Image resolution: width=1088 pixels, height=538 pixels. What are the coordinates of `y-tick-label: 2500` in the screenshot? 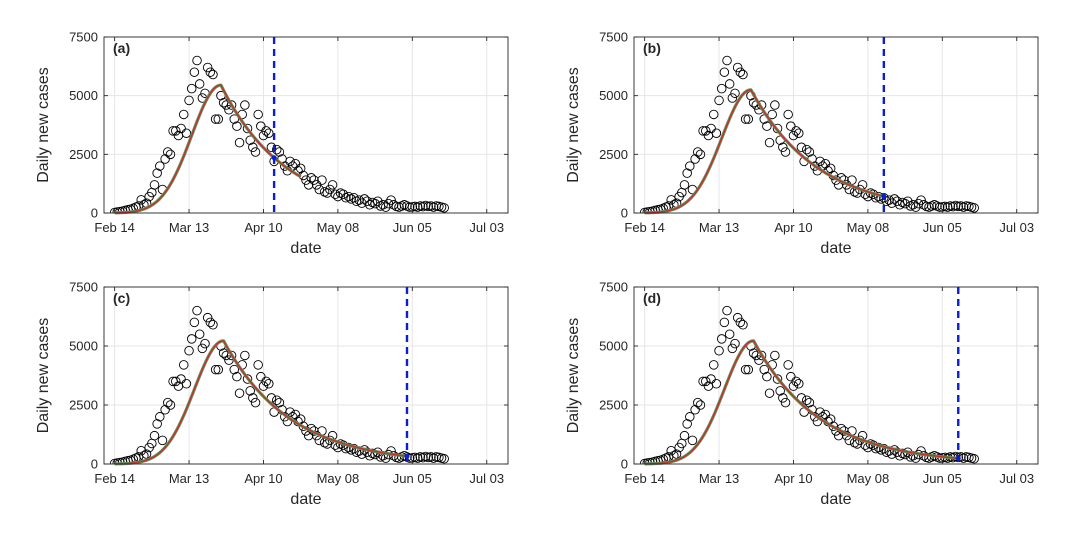 It's located at (613, 154).